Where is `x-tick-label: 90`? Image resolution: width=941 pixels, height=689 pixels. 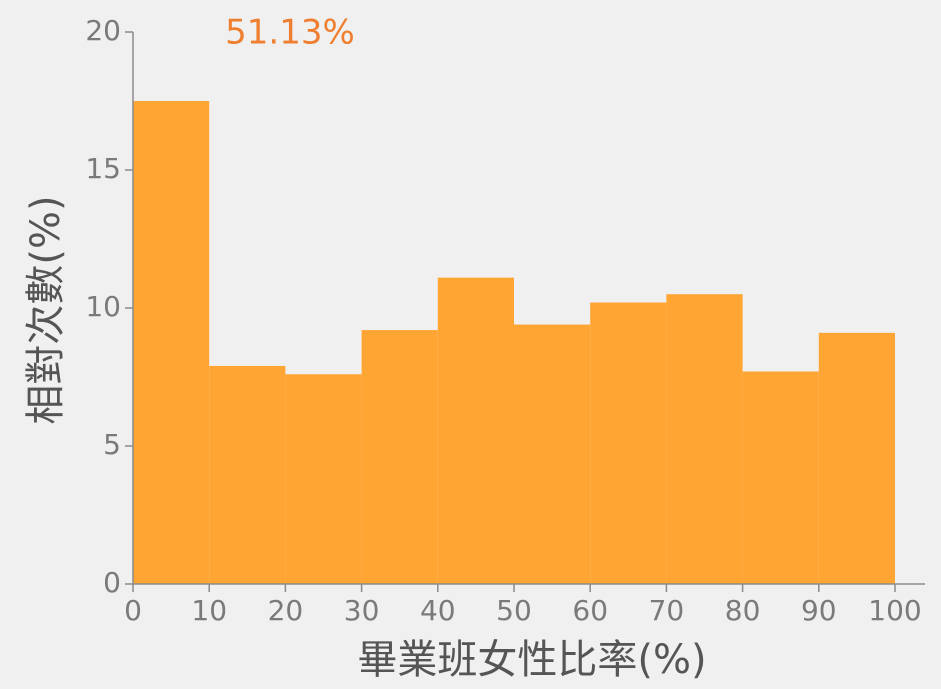
x-tick-label: 90 is located at coordinates (819, 610).